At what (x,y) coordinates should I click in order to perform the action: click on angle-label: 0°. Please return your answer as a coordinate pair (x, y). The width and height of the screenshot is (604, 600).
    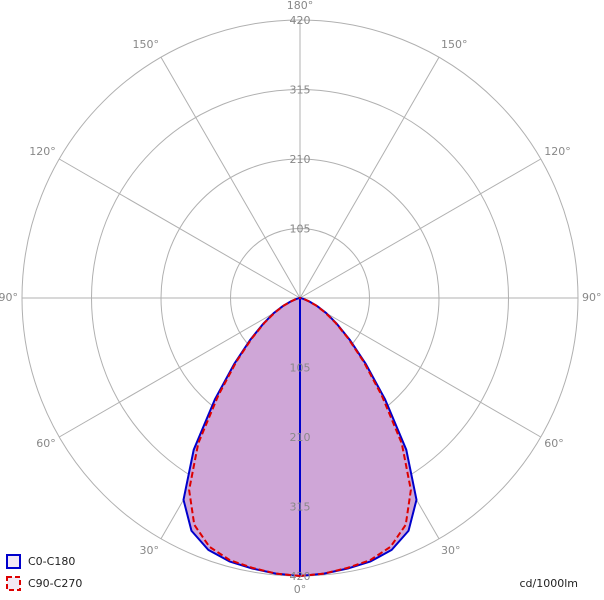
    Looking at the image, I should click on (300, 589).